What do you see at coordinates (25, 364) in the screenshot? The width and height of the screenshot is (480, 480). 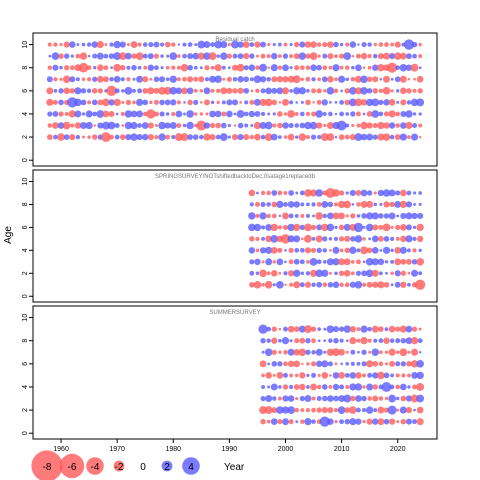 I see `y-tick-label: 6` at bounding box center [25, 364].